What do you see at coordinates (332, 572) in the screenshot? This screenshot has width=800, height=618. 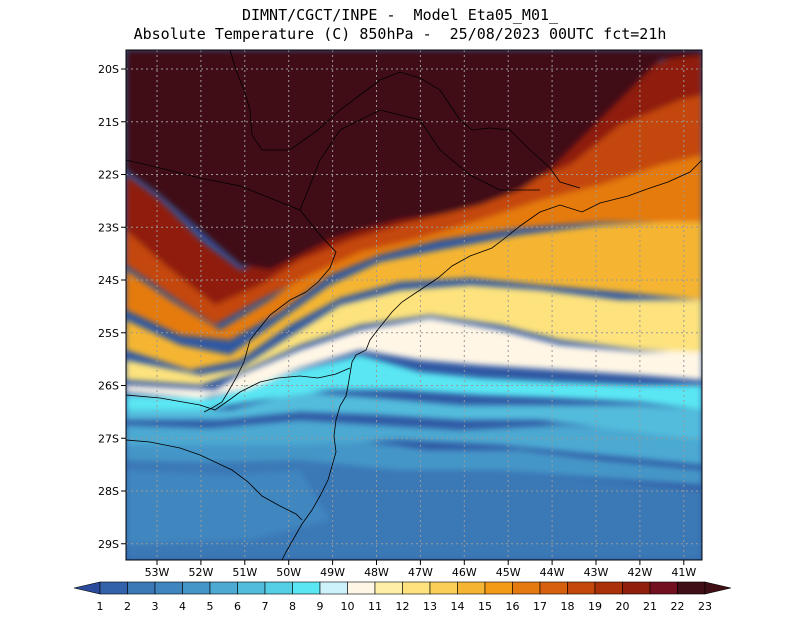 I see `lon-label: 49W` at bounding box center [332, 572].